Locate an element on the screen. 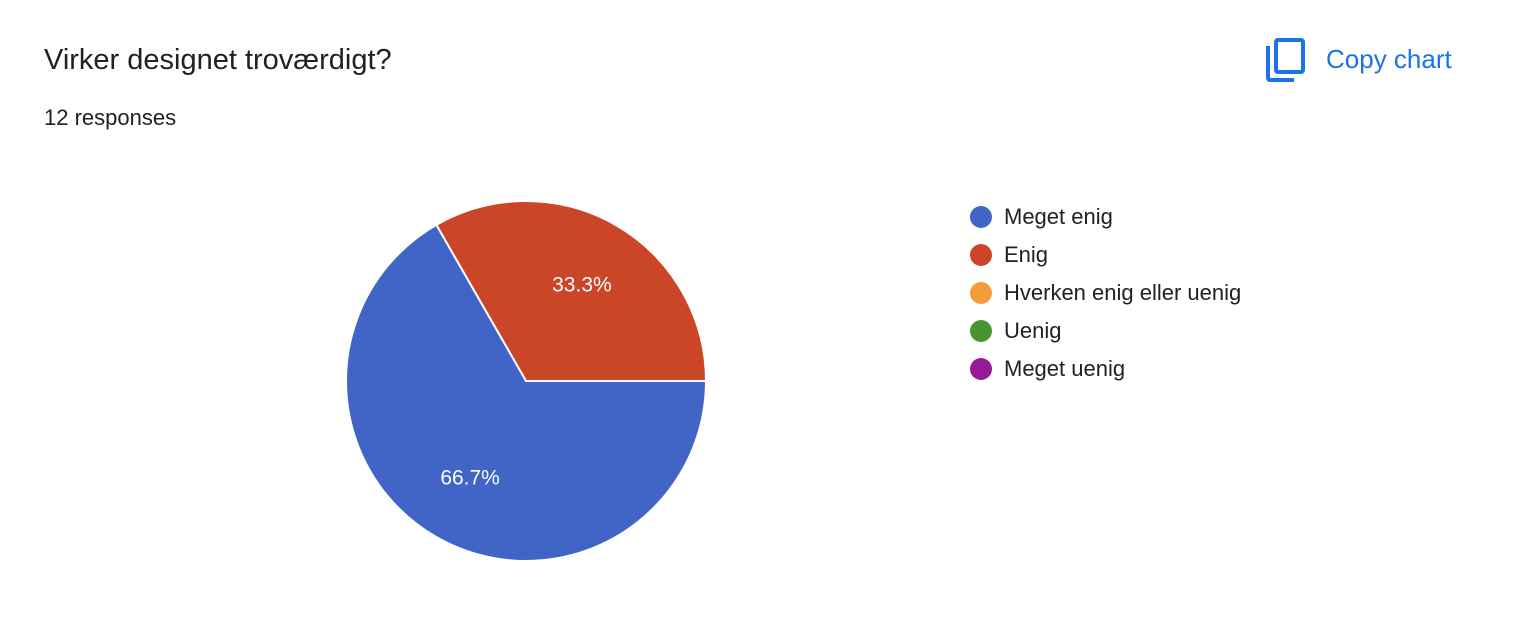 This screenshot has height=622, width=1524. legend-label: Meget enig is located at coordinates (1058, 216).